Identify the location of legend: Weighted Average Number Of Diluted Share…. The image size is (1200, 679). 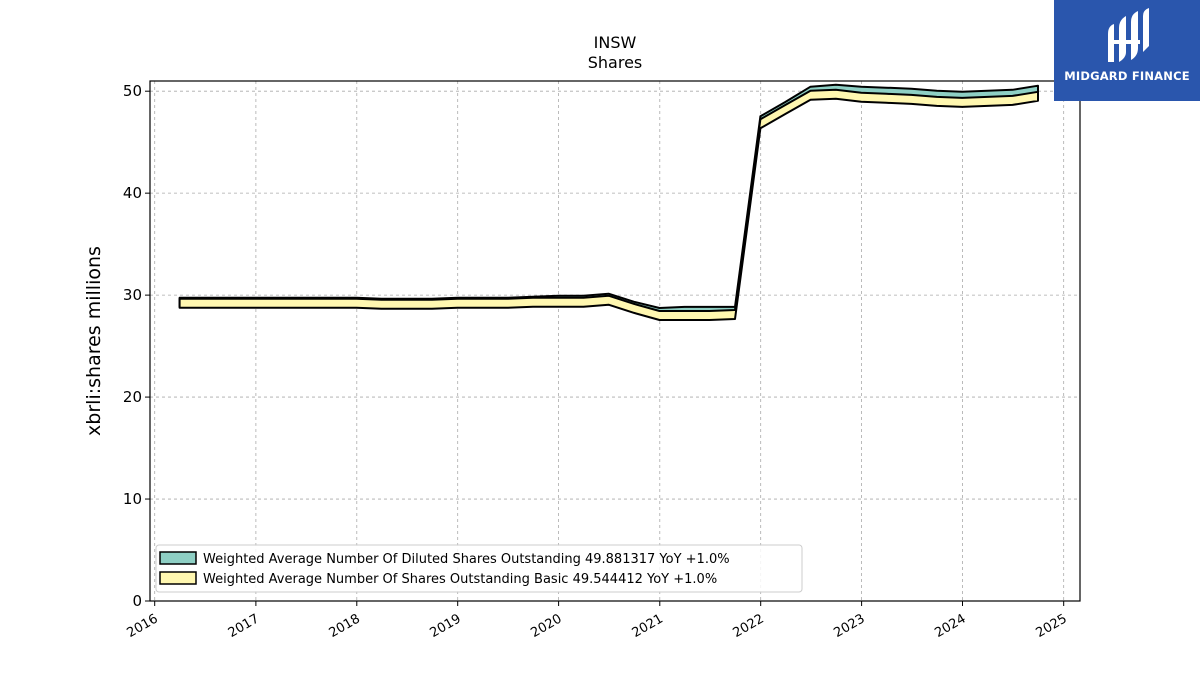
(479, 568).